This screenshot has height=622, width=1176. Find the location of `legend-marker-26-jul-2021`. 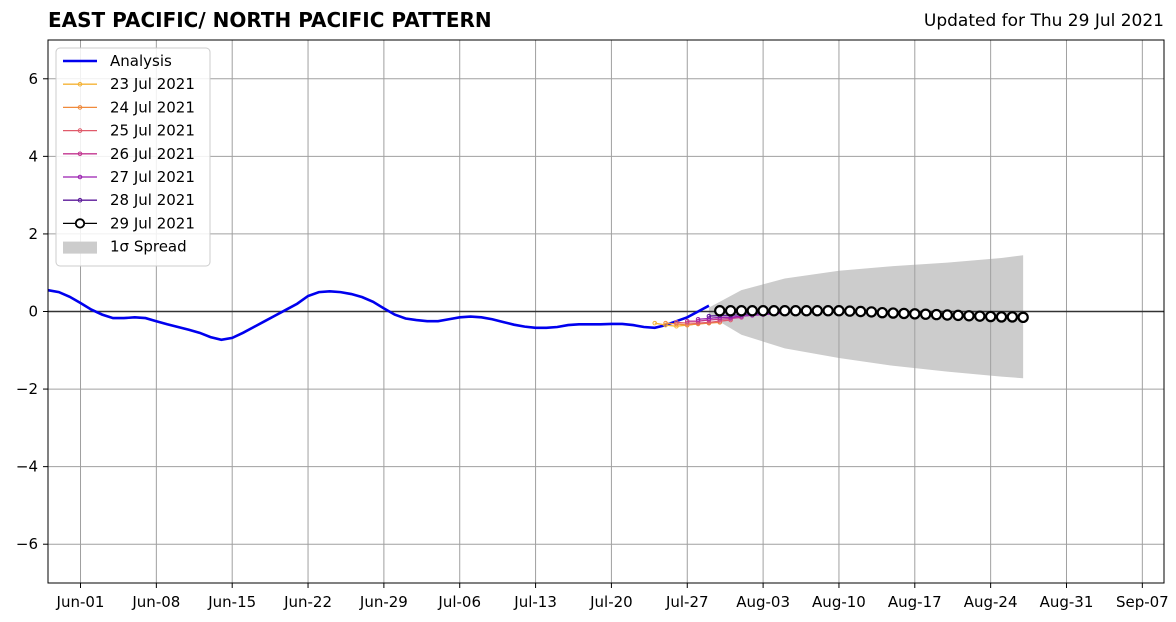

legend-marker-26-jul-2021 is located at coordinates (80, 154).